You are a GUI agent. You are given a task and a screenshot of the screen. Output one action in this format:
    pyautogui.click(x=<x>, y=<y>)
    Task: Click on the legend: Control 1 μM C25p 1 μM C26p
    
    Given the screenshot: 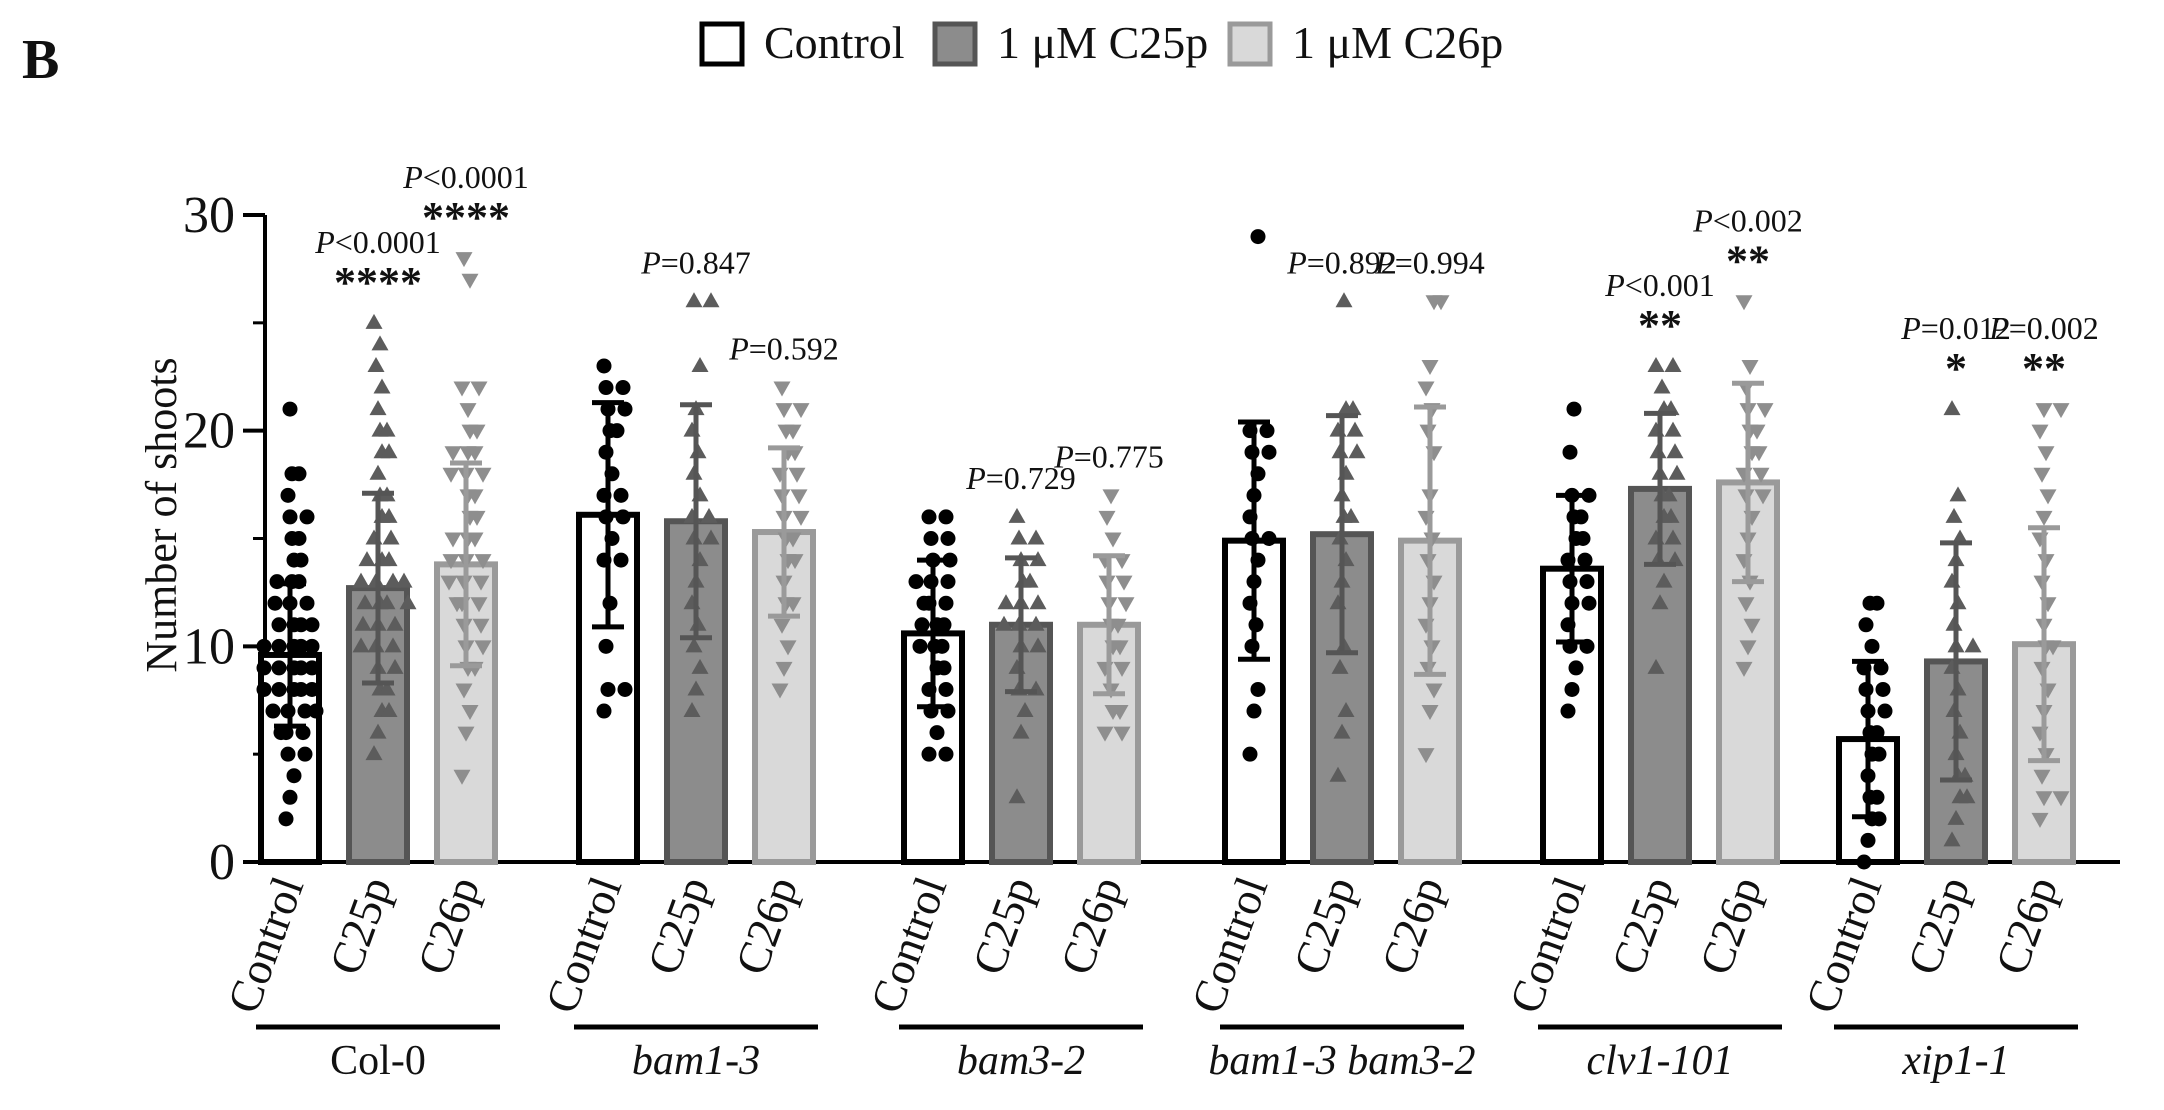 What is the action you would take?
    pyautogui.click(x=1101, y=42)
    